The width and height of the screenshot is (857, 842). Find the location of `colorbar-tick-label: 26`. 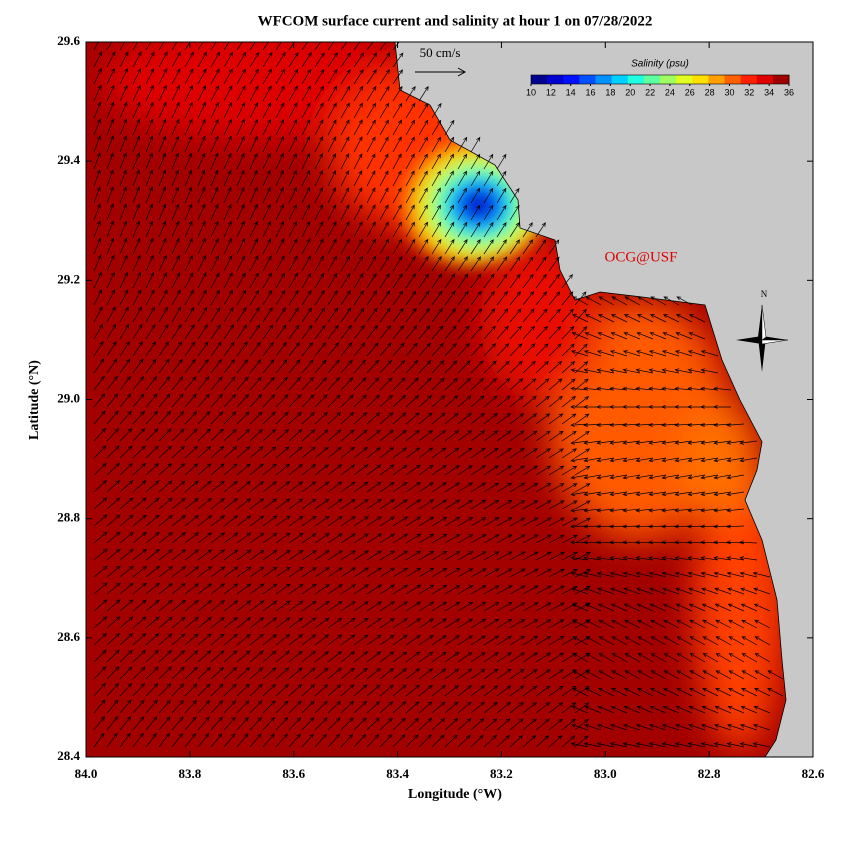

colorbar-tick-label: 26 is located at coordinates (690, 92).